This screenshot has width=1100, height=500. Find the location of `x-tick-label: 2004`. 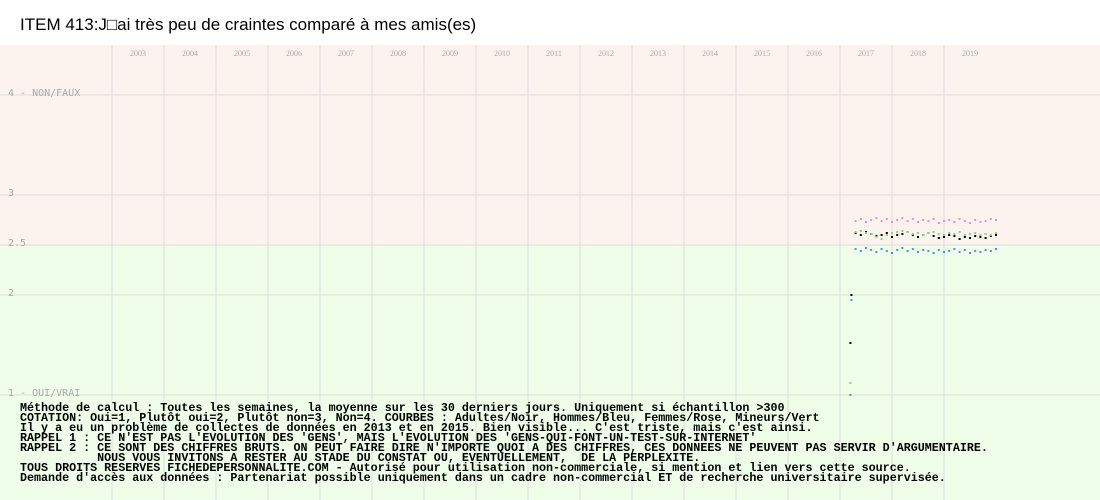

x-tick-label: 2004 is located at coordinates (190, 53).